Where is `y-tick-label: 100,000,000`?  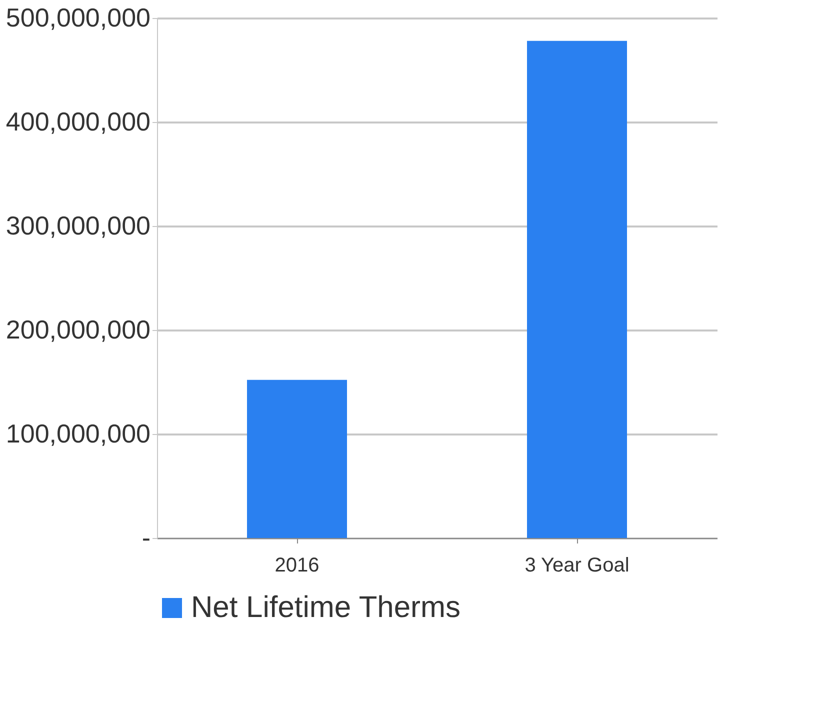
y-tick-label: 100,000,000 is located at coordinates (78, 433).